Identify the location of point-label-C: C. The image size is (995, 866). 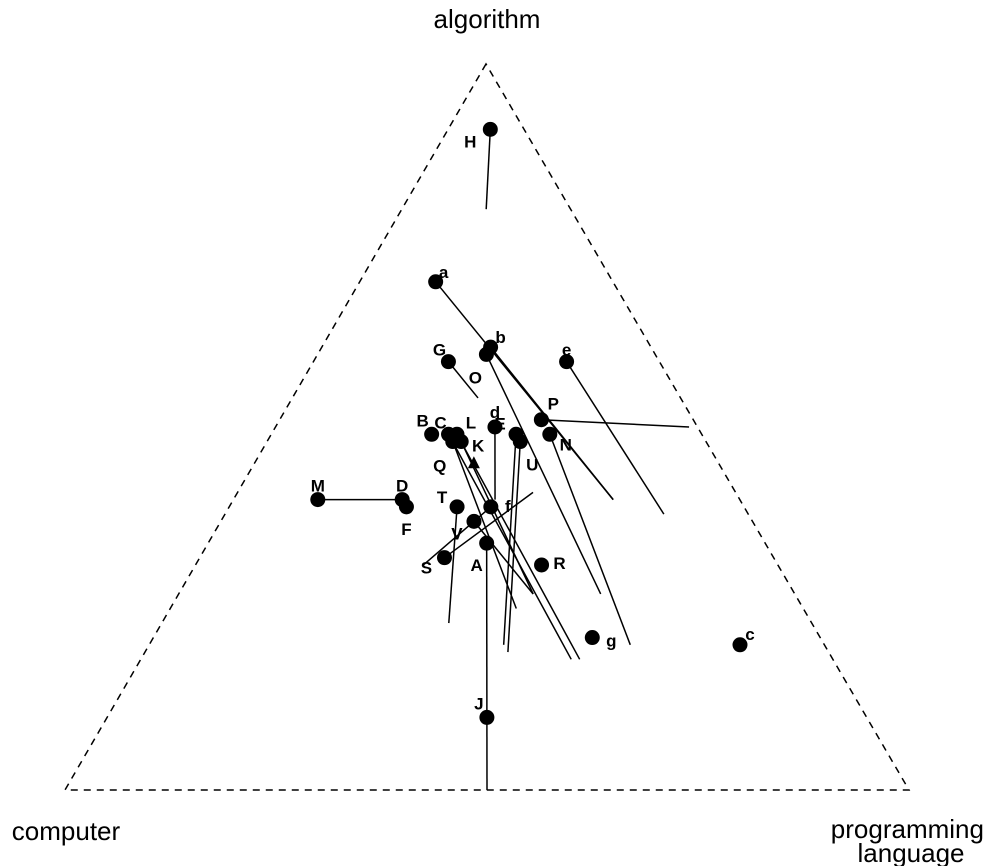
(440, 422).